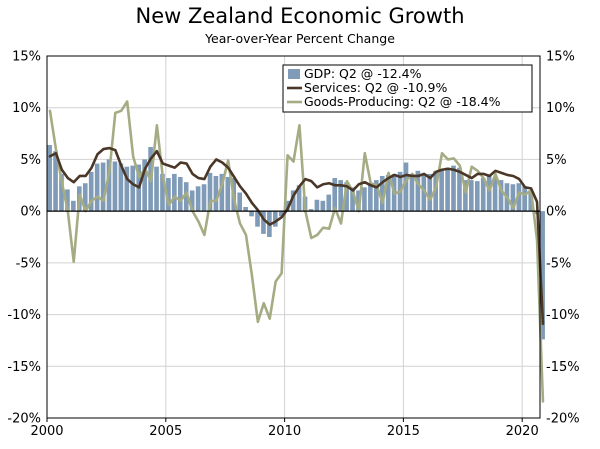  Describe the element at coordinates (284, 431) in the screenshot. I see `x-tick-label: 2010` at that location.